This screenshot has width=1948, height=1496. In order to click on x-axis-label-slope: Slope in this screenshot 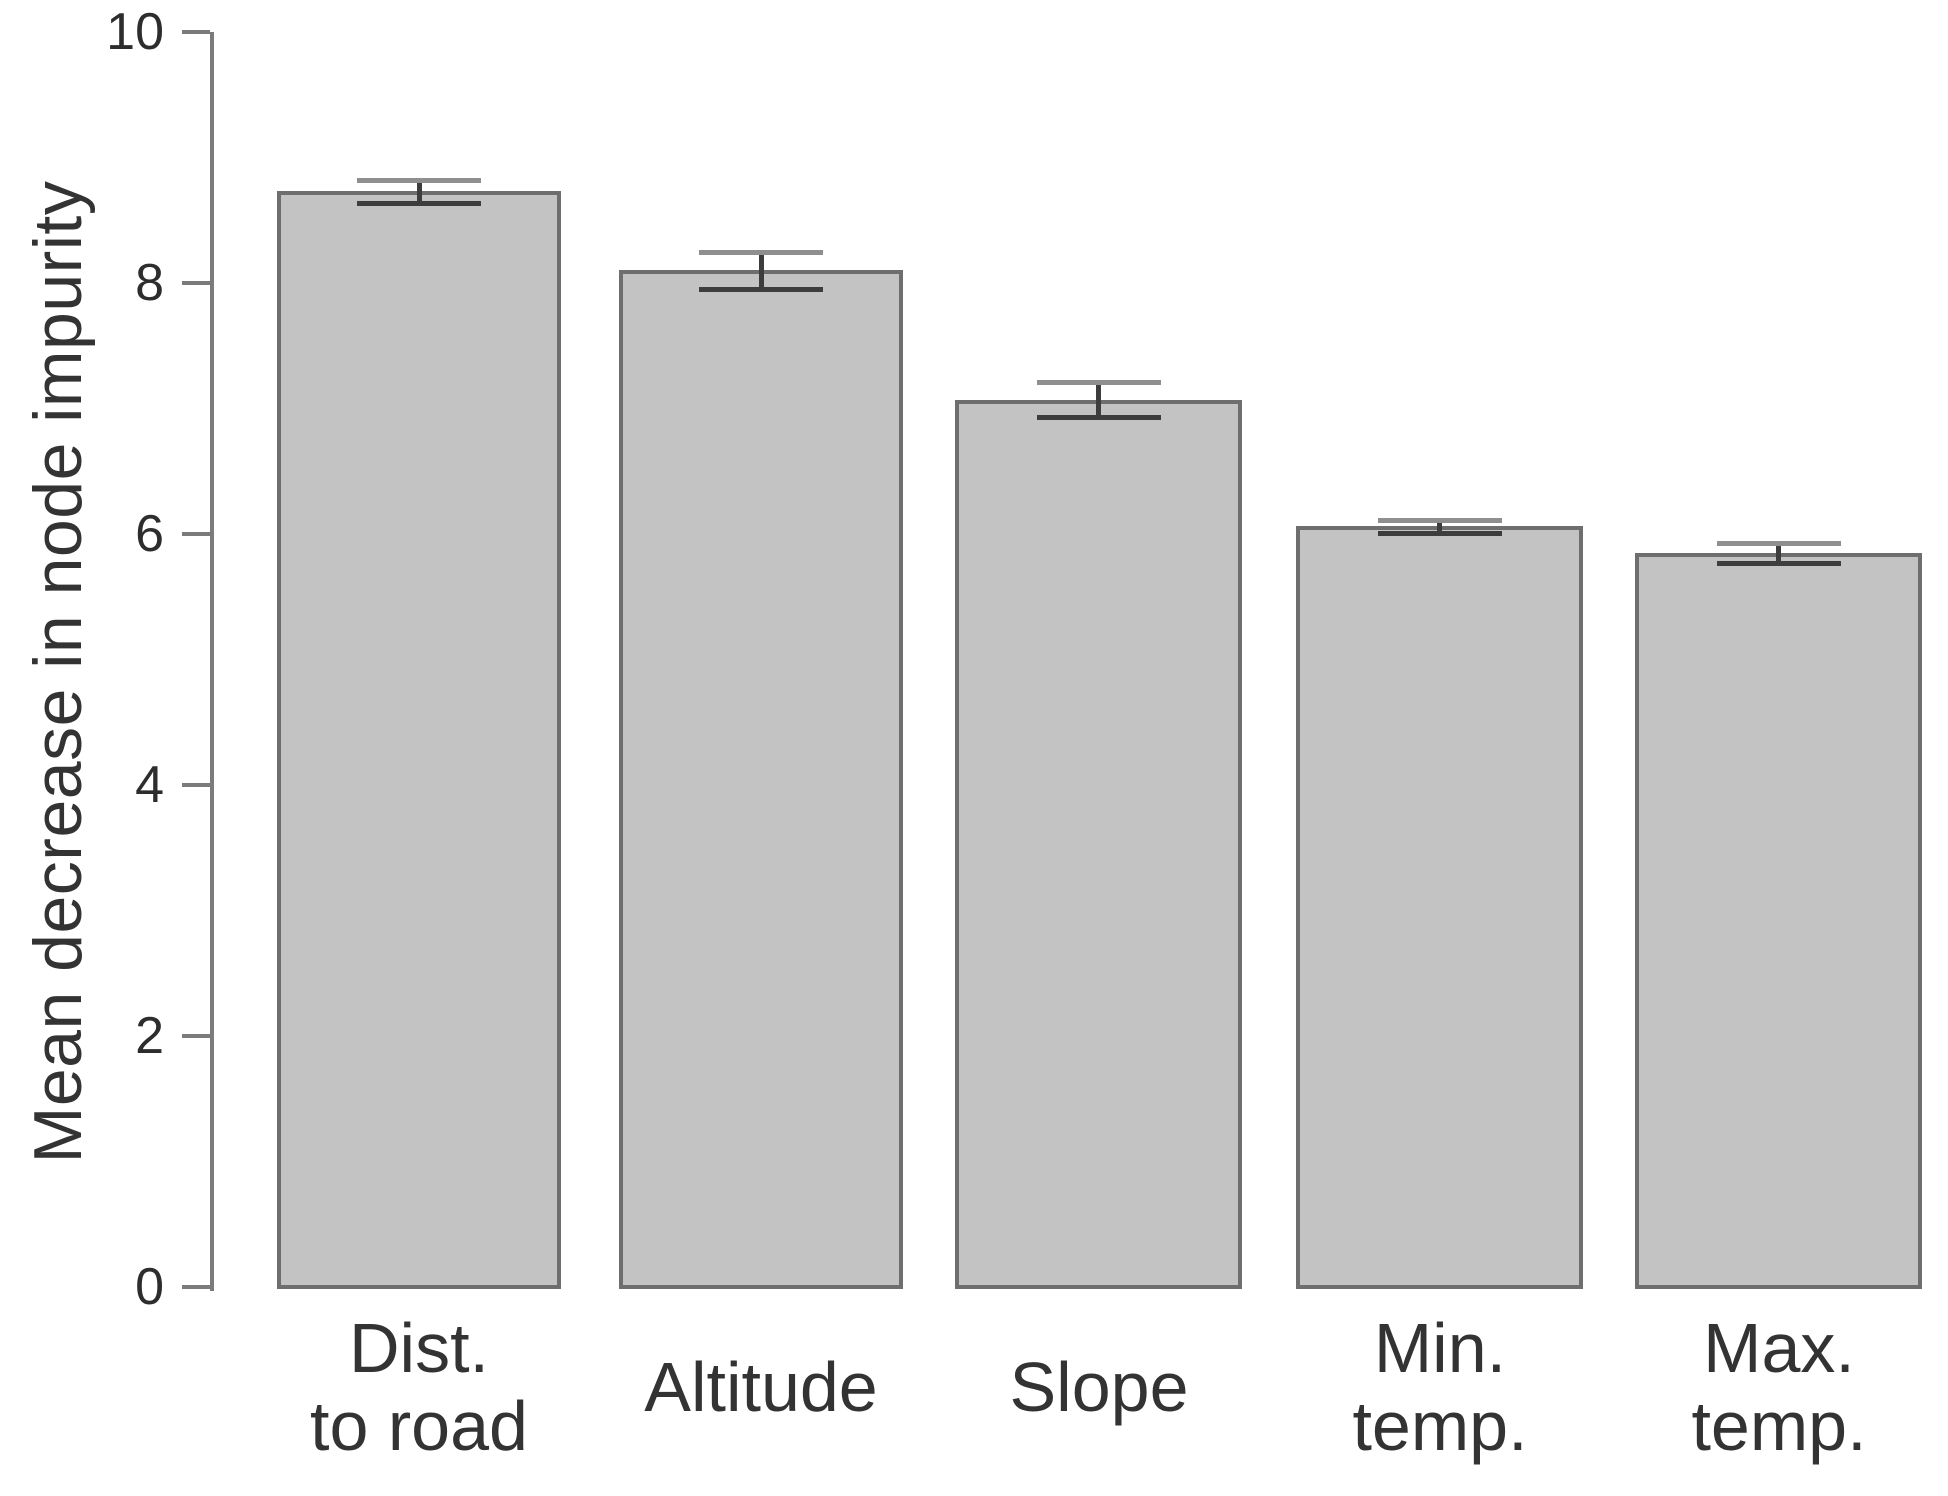, I will do `click(1099, 1387)`.